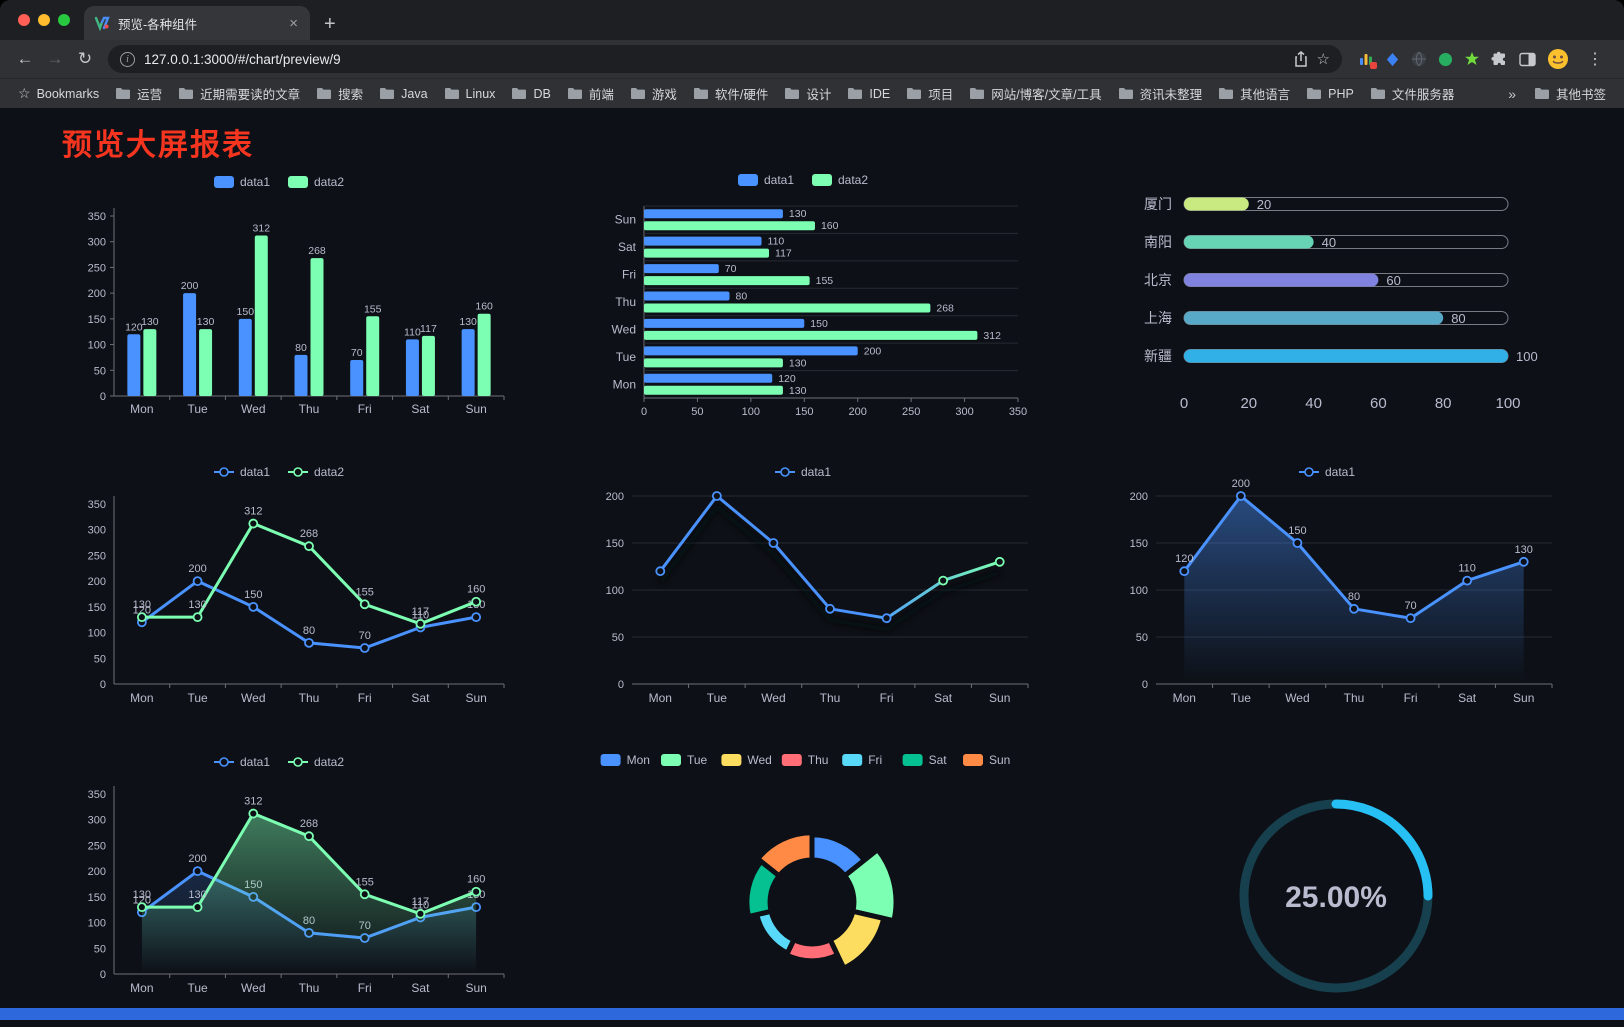  Describe the element at coordinates (1499, 59) in the screenshot. I see `extensions-puzzle-icon` at that location.